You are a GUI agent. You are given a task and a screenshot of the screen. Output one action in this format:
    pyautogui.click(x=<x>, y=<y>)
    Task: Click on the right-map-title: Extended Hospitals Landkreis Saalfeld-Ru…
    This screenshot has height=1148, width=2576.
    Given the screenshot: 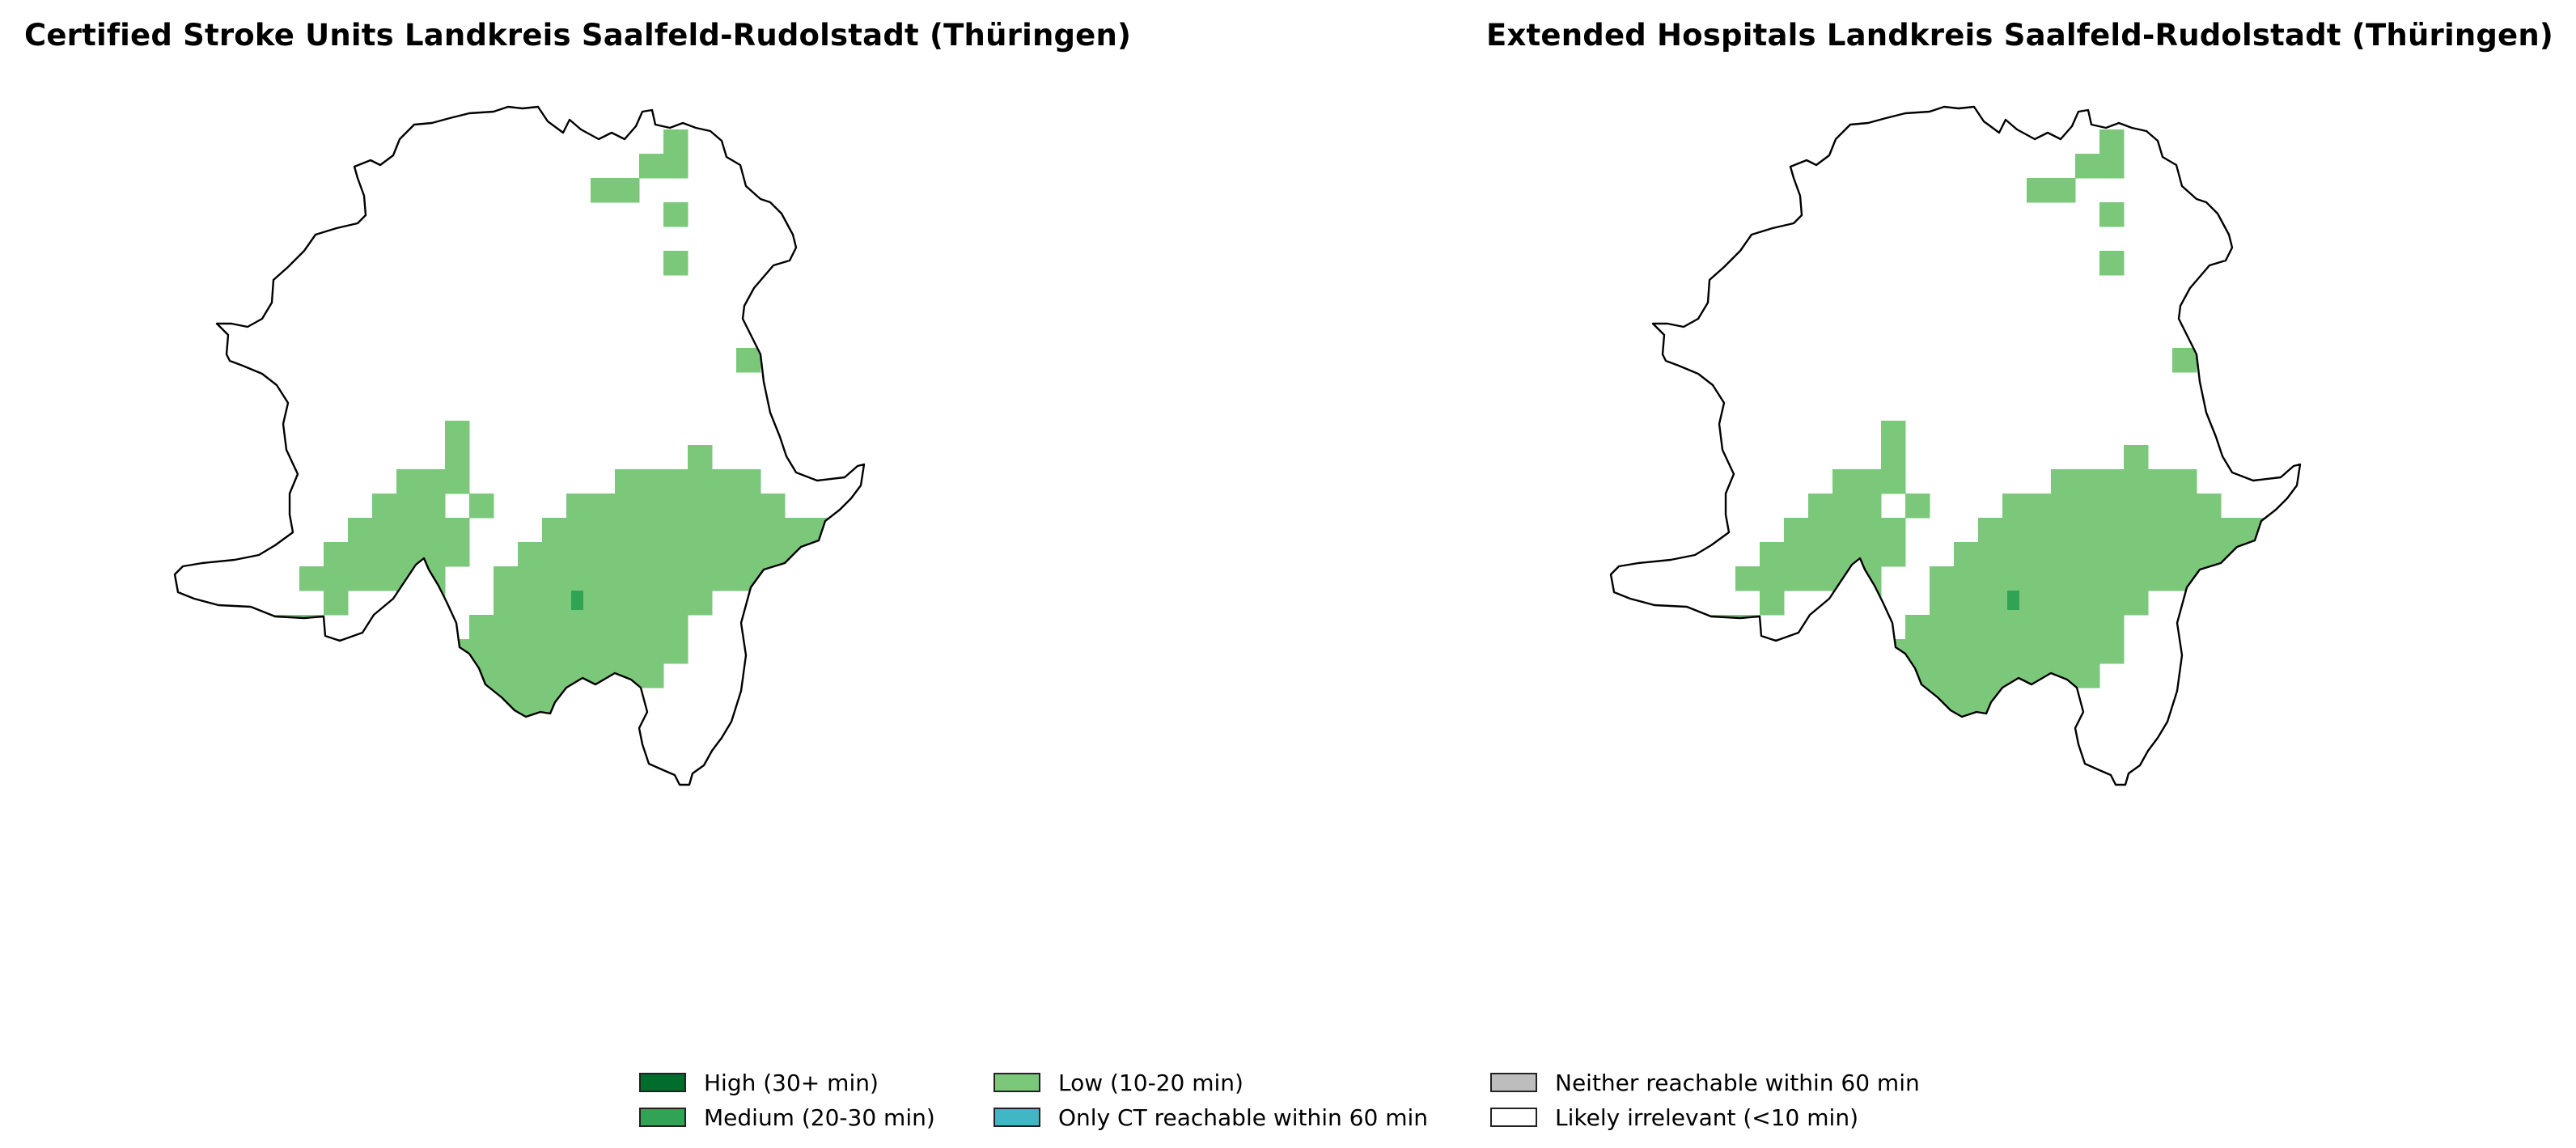 What is the action you would take?
    pyautogui.click(x=2019, y=35)
    